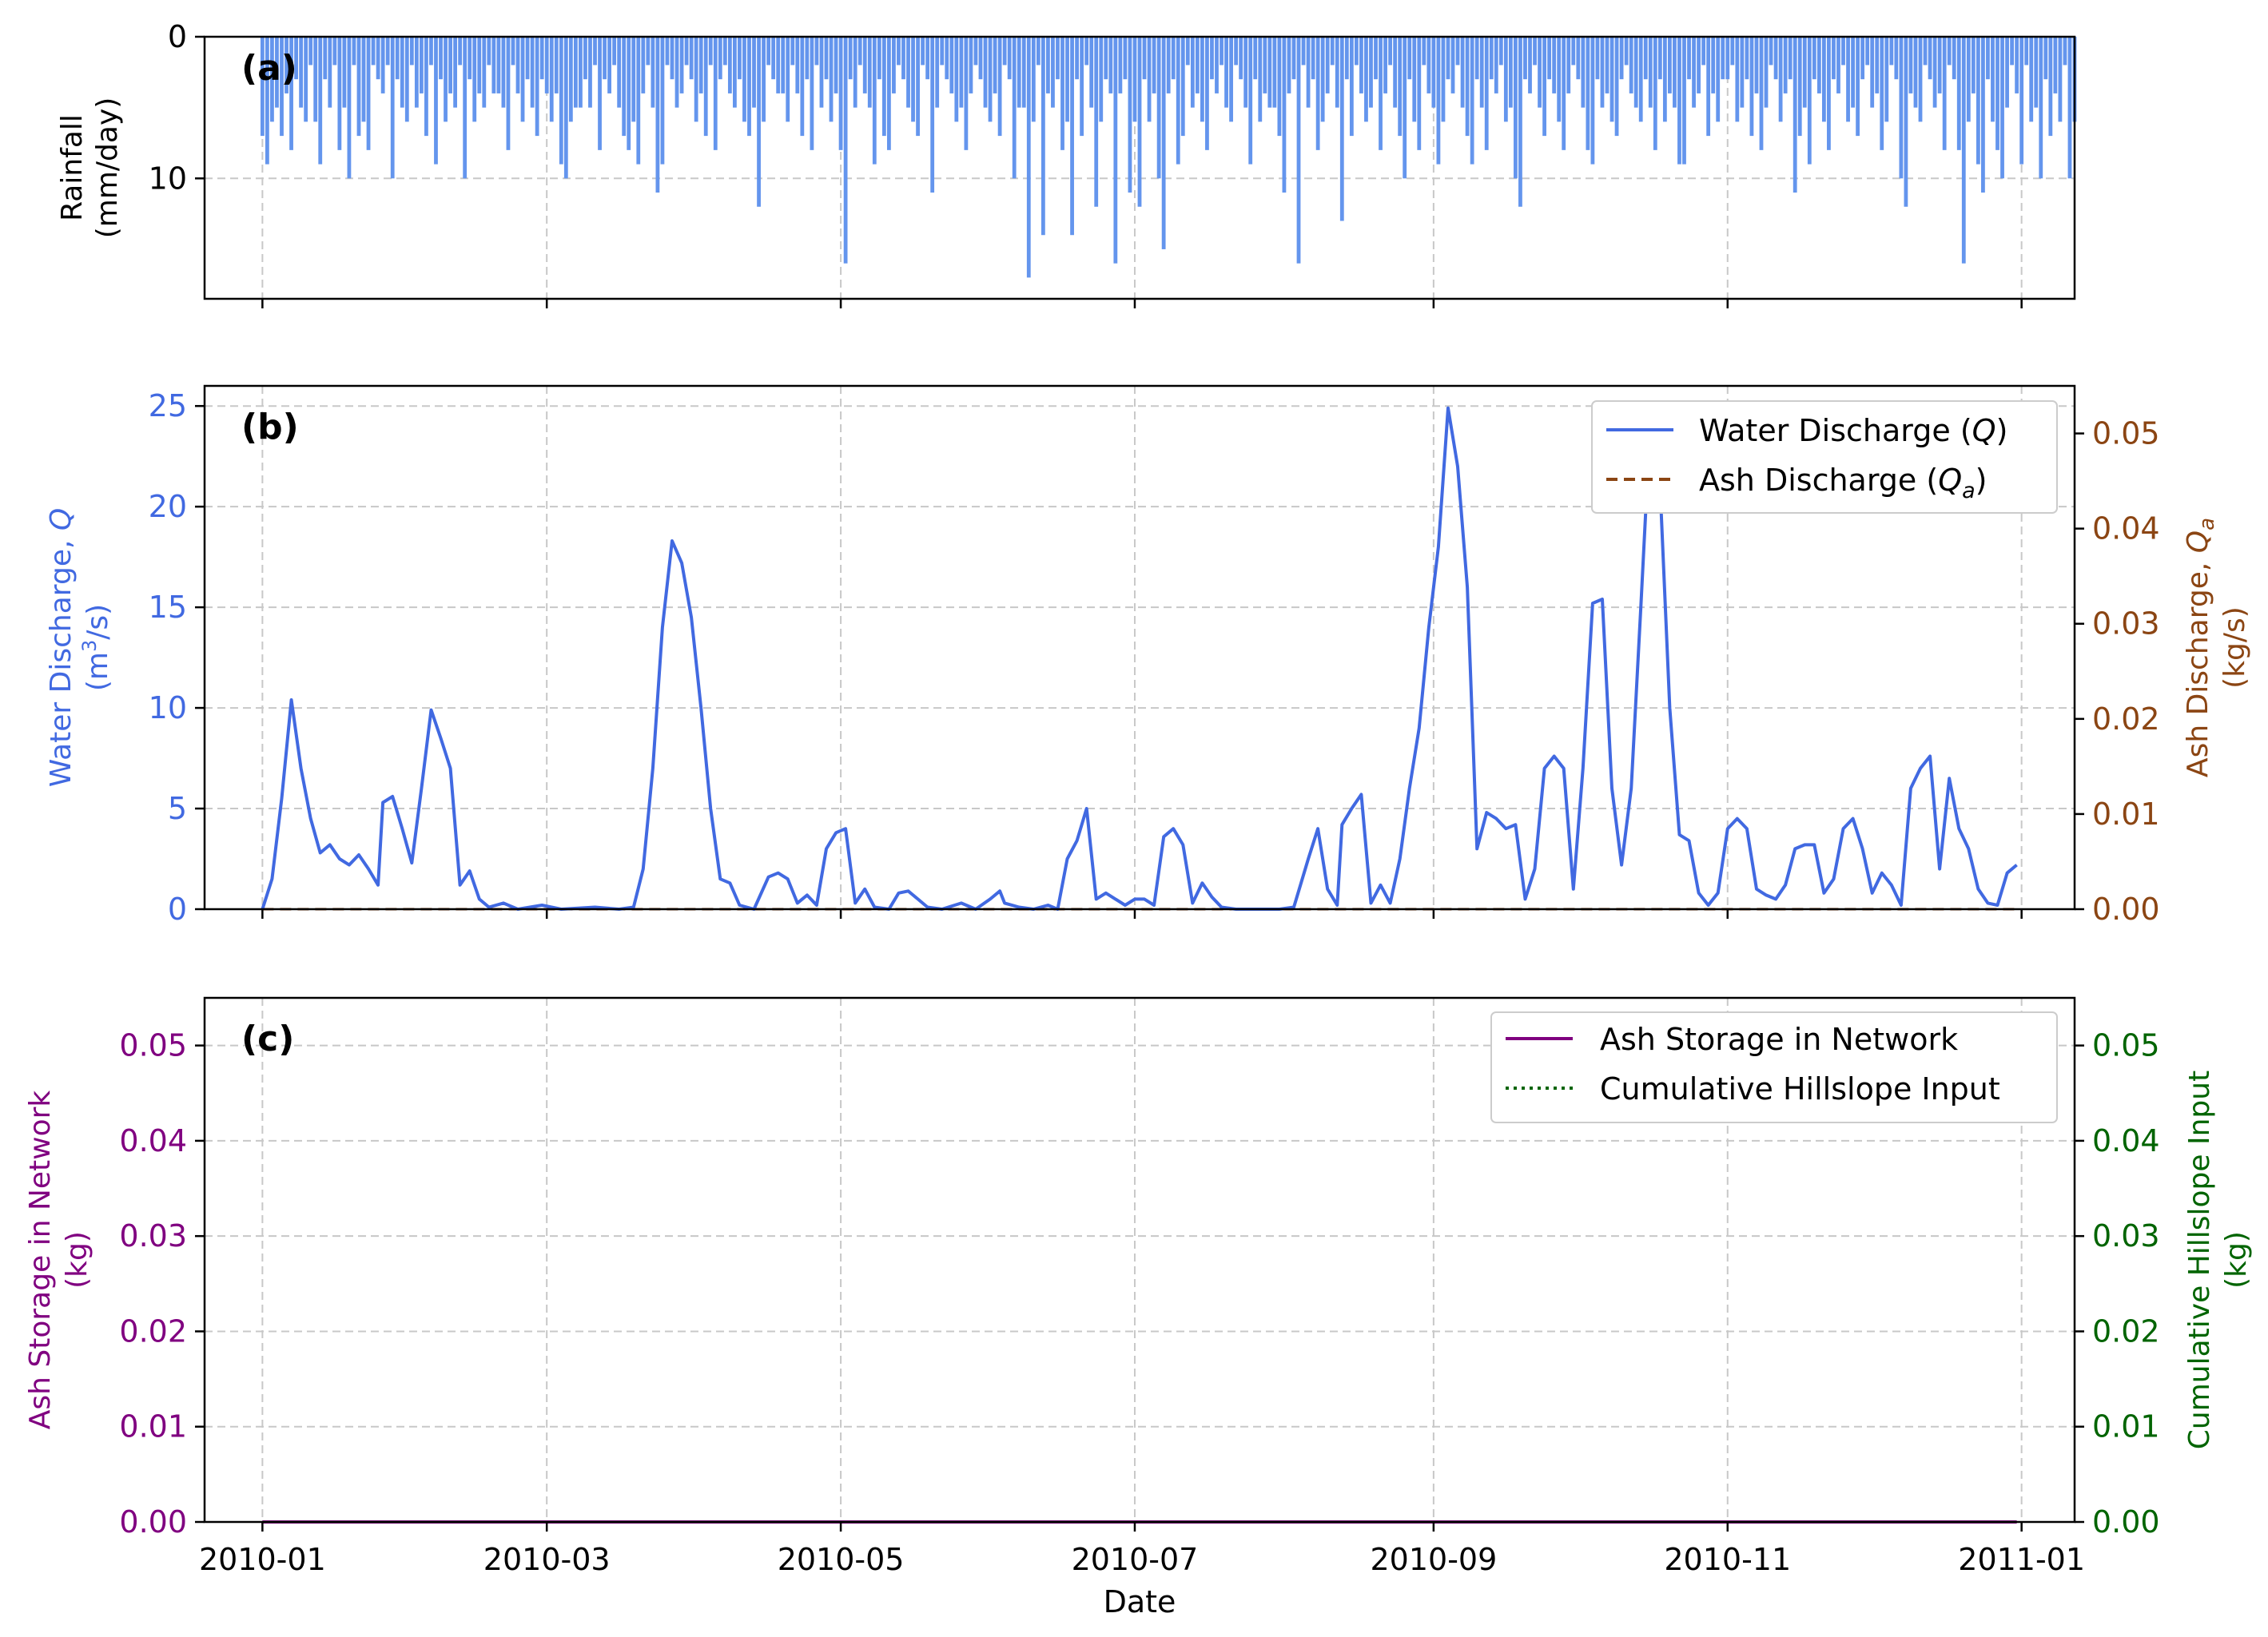 Image resolution: width=2268 pixels, height=1637 pixels. Describe the element at coordinates (2236, 1260) in the screenshot. I see `panel-c-right-ylabel-unit: (kg)` at that location.